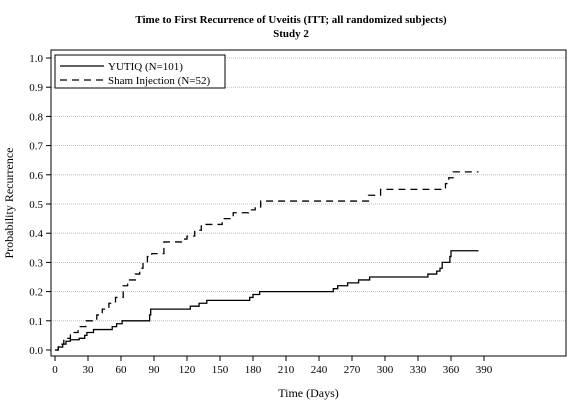 This screenshot has width=582, height=409. What do you see at coordinates (253, 370) in the screenshot?
I see `x-tick-label: 180` at bounding box center [253, 370].